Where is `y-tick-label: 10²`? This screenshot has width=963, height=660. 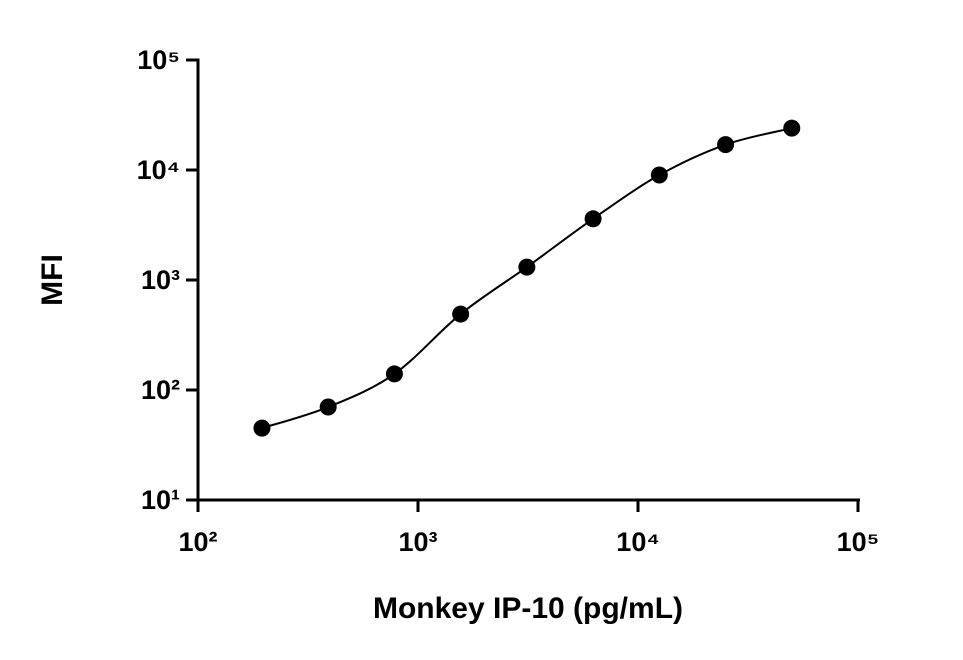 y-tick-label: 10² is located at coordinates (160, 390).